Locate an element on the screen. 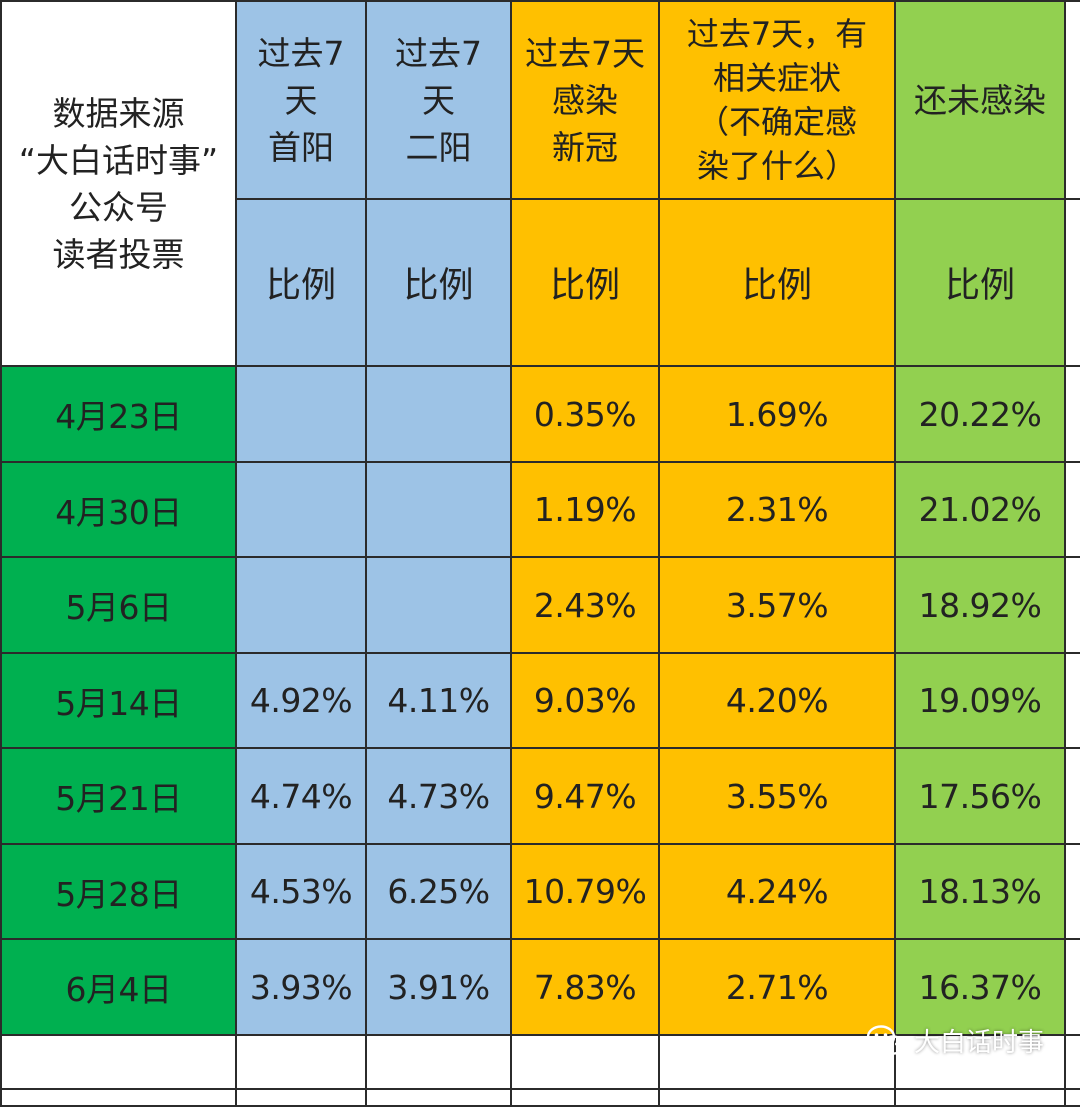  table-cell: 16.37% is located at coordinates (981, 988).